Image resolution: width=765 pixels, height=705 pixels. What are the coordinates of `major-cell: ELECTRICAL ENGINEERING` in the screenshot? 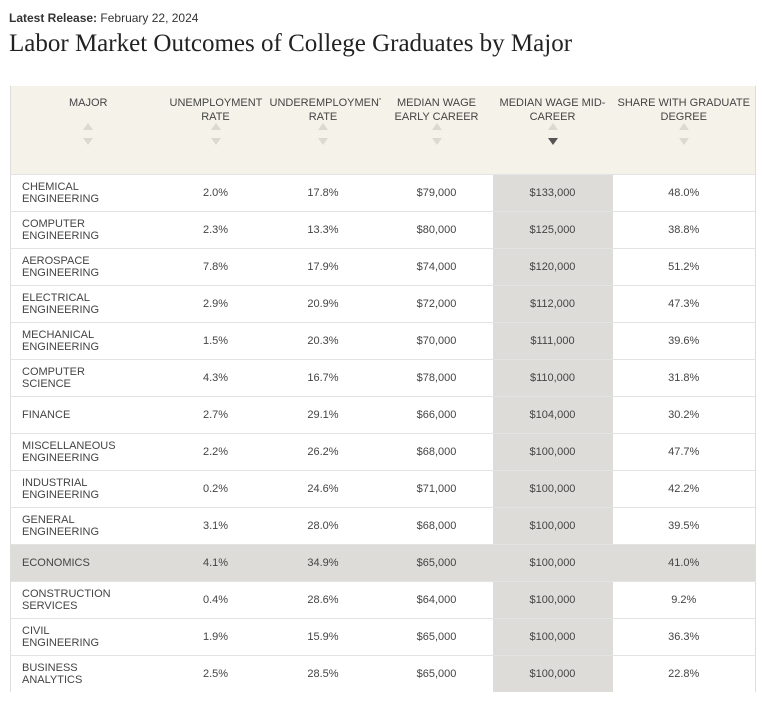 It's located at (88, 304).